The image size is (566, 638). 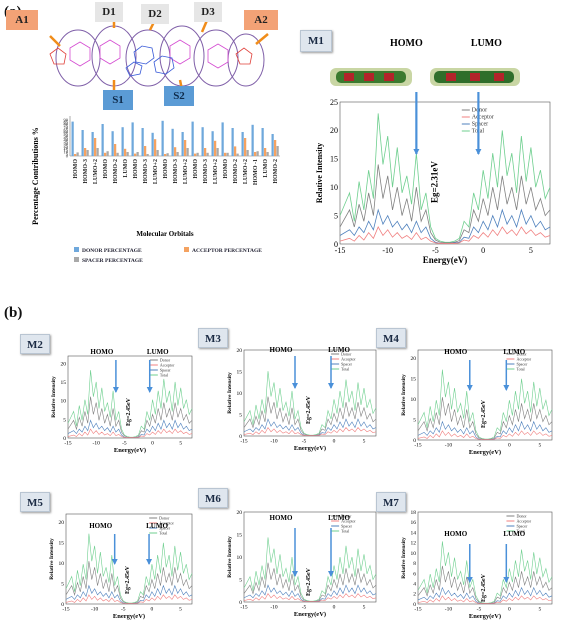 What do you see at coordinates (445, 226) in the screenshot?
I see `series-line-spacer` at bounding box center [445, 226].